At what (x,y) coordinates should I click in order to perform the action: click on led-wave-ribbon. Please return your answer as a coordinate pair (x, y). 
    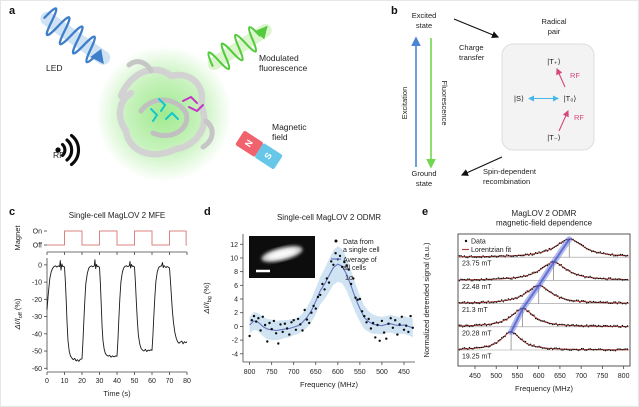
    Looking at the image, I should click on (75, 38).